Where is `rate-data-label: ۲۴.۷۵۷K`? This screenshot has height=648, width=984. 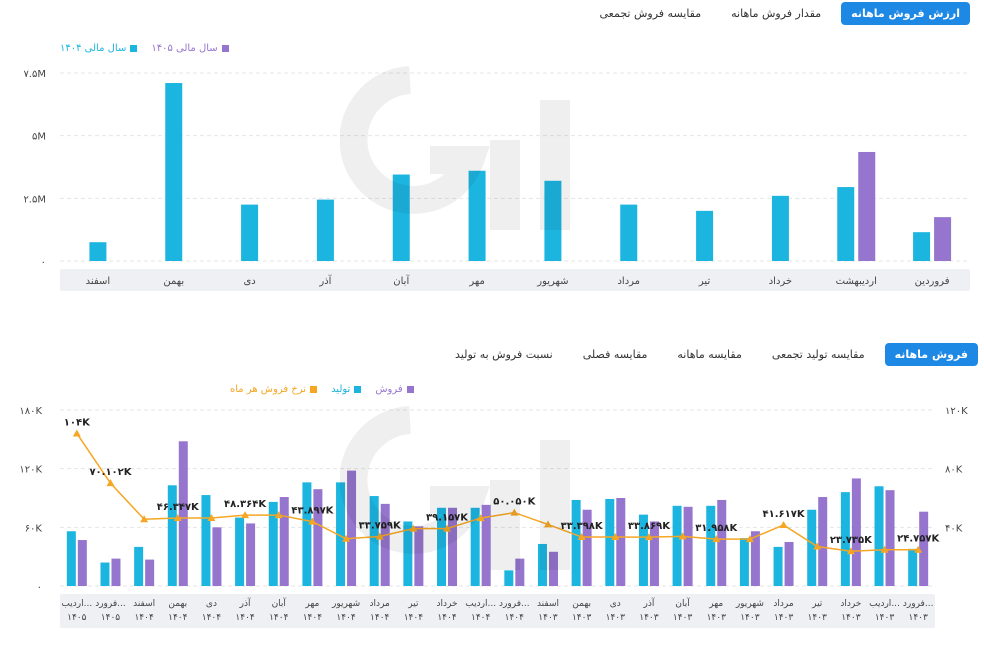
rate-data-label: ۲۴.۷۵۷K is located at coordinates (918, 539).